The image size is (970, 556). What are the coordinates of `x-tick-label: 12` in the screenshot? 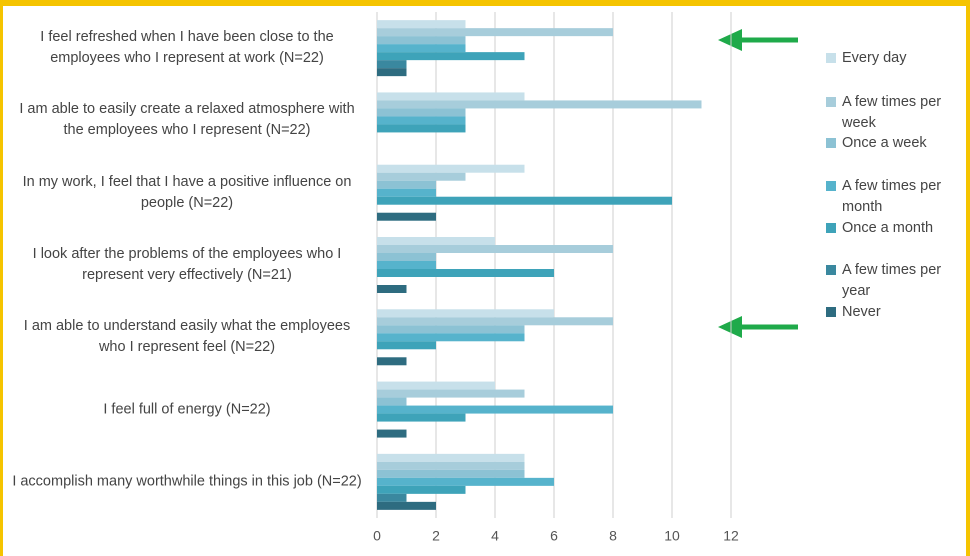 It's located at (731, 536).